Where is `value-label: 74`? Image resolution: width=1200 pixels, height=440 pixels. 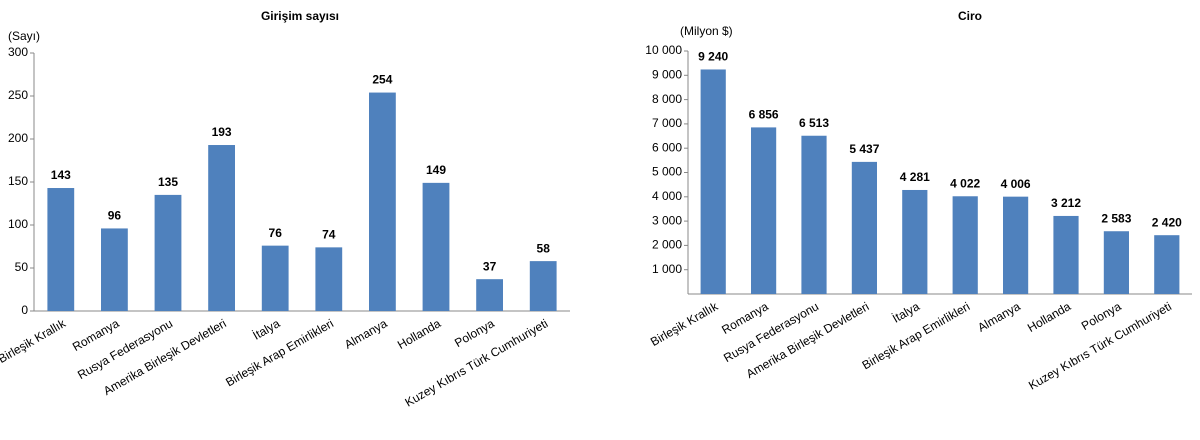
value-label: 74 is located at coordinates (329, 235).